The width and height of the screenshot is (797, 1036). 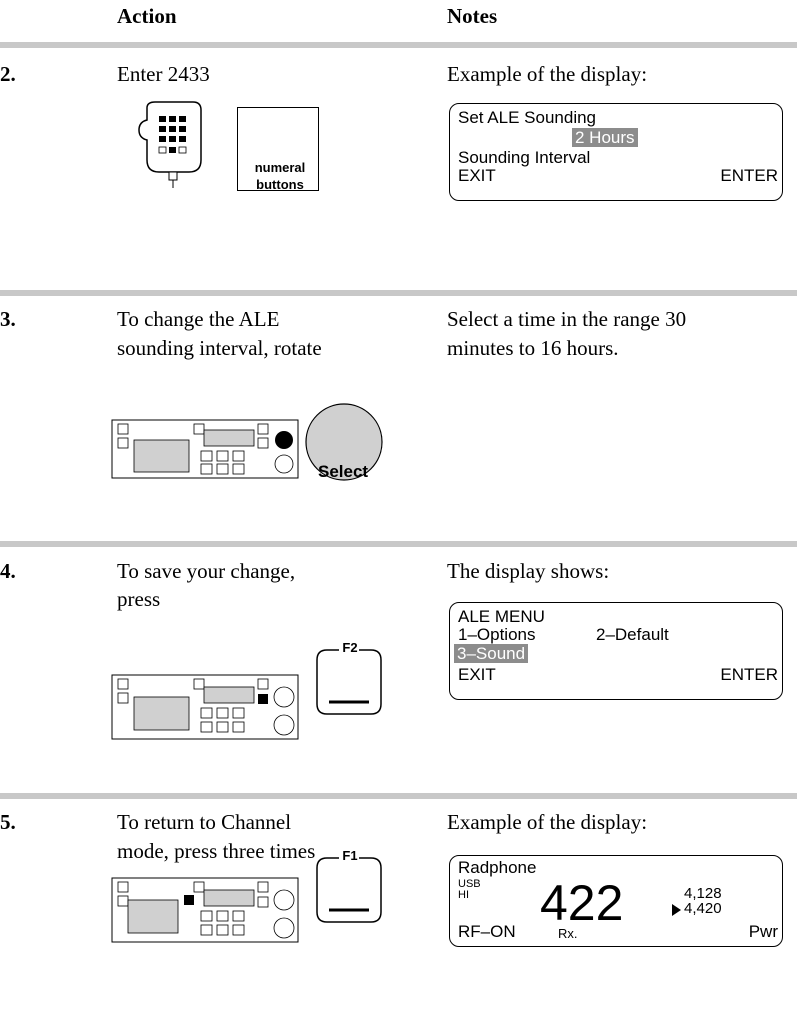 I want to click on header-action: Action, so click(x=147, y=16).